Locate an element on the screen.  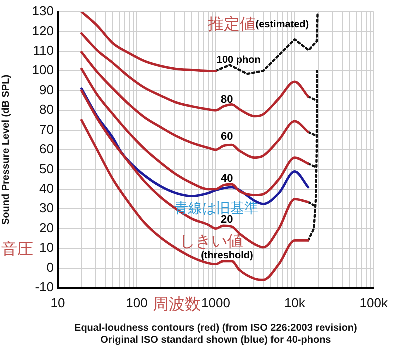
annotation: 青線は旧基準 is located at coordinates (216, 208).